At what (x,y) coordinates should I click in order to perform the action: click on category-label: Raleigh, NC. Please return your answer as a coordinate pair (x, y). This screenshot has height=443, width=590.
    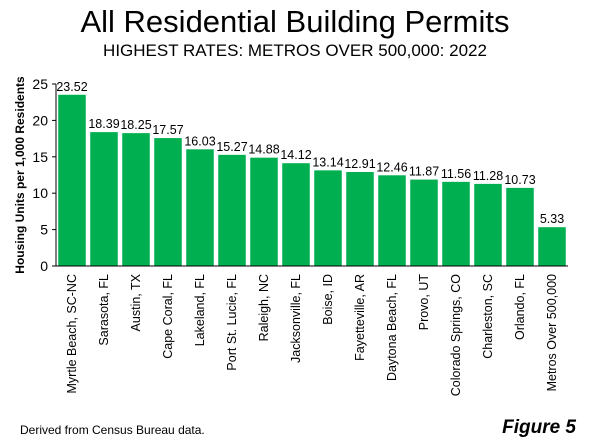
    Looking at the image, I should click on (264, 307).